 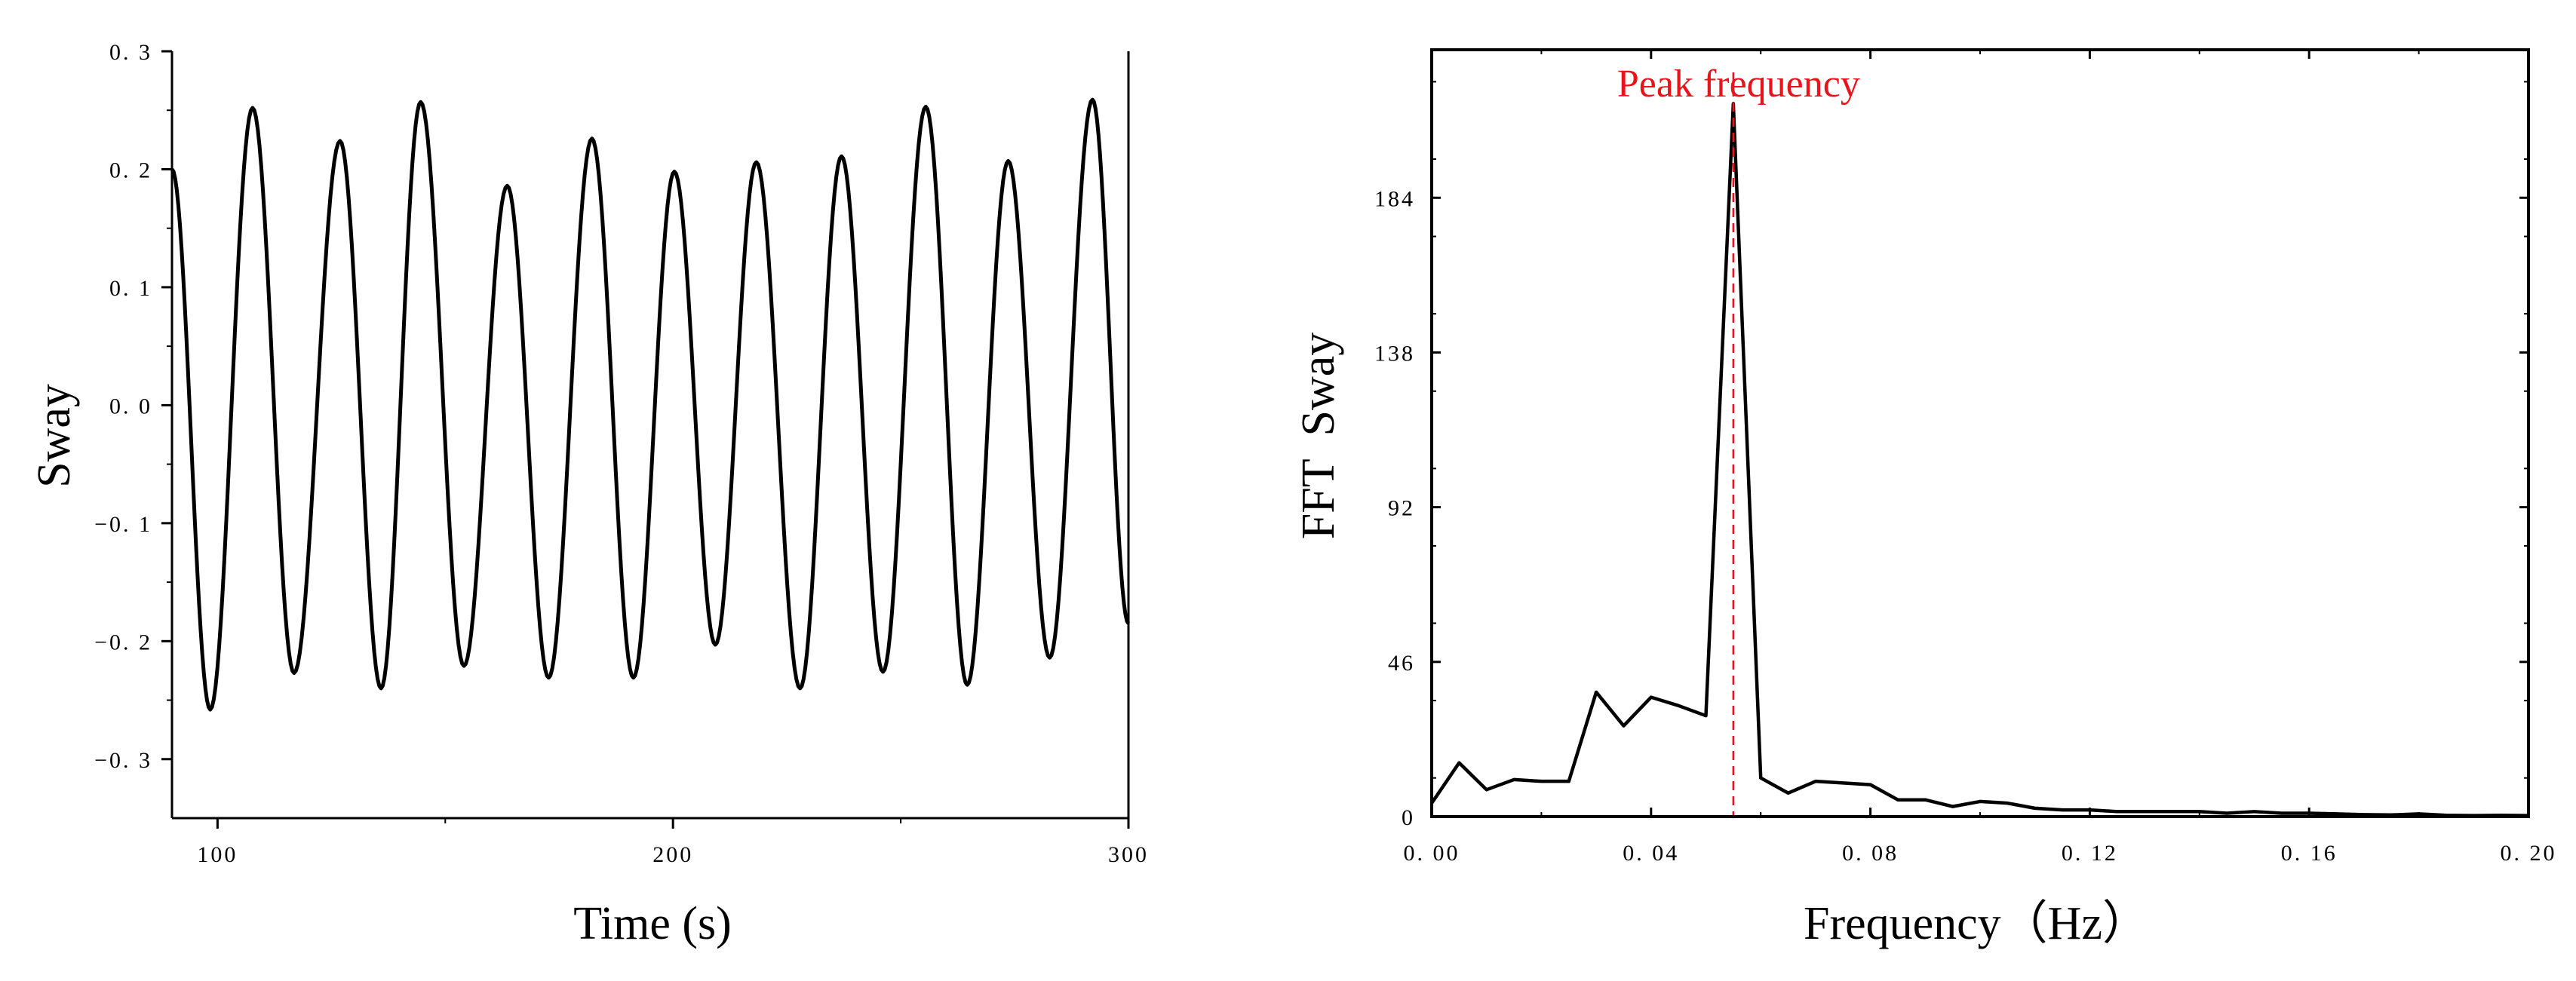 I want to click on y-tick-label: 0. 0, so click(x=130, y=406).